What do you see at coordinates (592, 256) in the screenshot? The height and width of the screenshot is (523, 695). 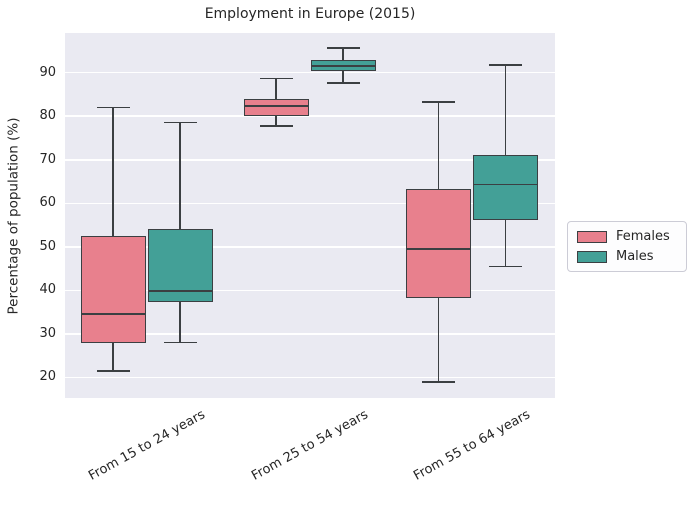 I see `males-color-swatch` at bounding box center [592, 256].